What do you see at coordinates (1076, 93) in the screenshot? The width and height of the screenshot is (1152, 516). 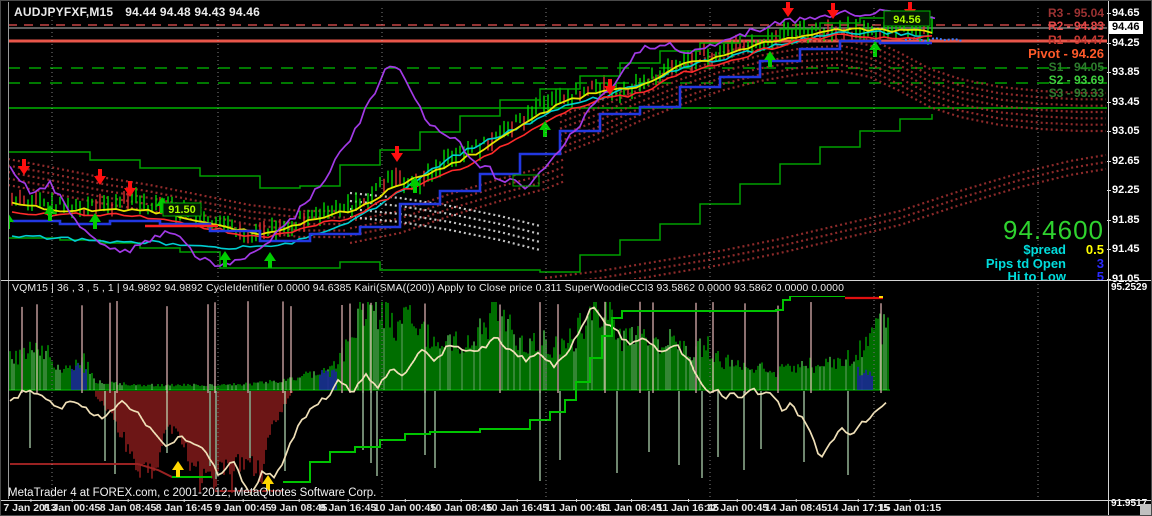 I see `pivot-row-s3: S3 - 93.33` at bounding box center [1076, 93].